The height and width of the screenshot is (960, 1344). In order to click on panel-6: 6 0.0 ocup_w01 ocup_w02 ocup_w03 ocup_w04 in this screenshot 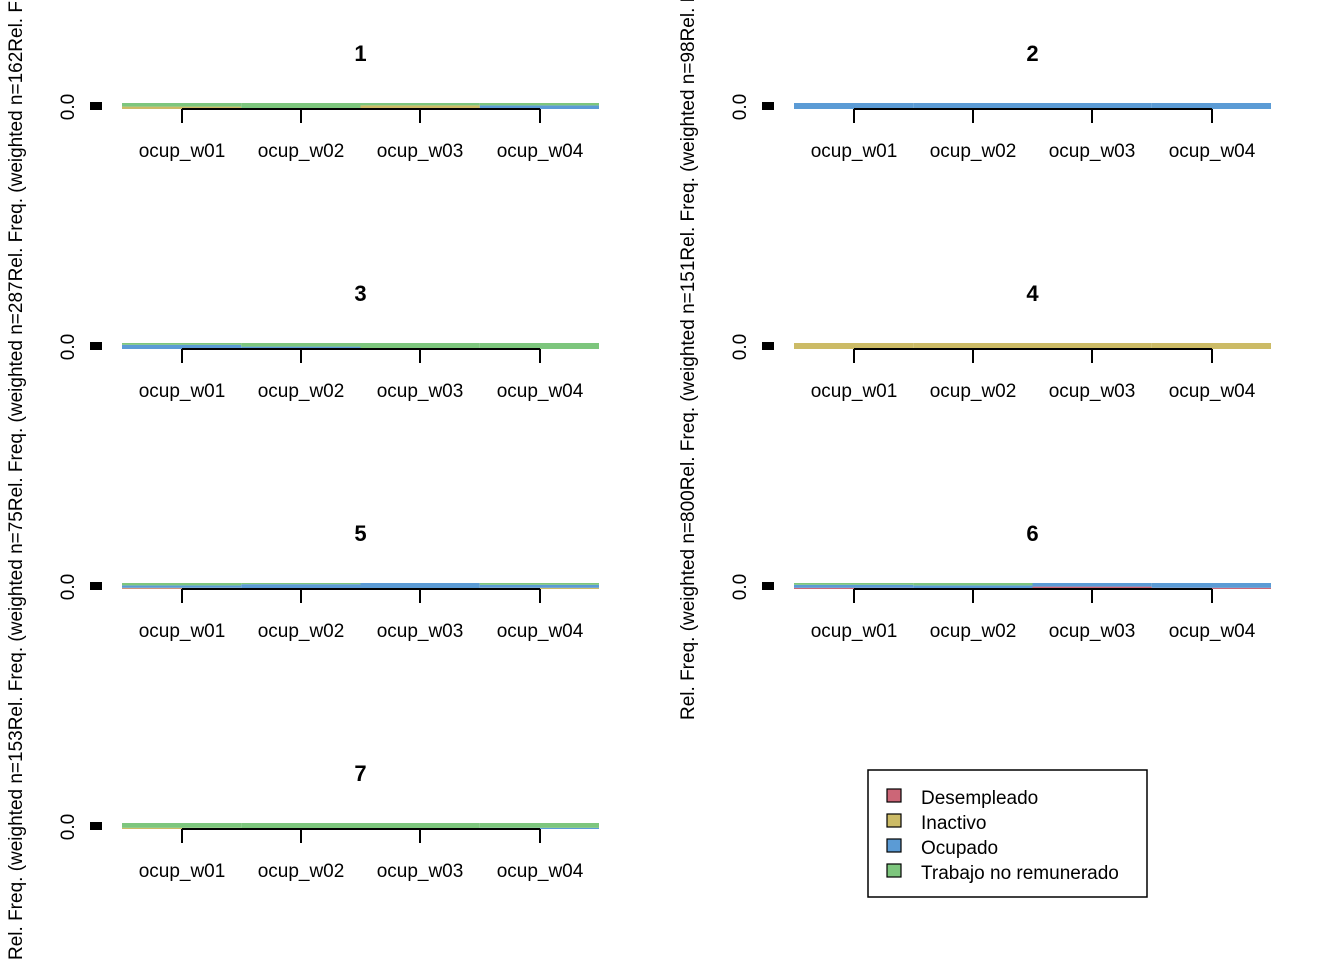, I will do `click(1000, 581)`.